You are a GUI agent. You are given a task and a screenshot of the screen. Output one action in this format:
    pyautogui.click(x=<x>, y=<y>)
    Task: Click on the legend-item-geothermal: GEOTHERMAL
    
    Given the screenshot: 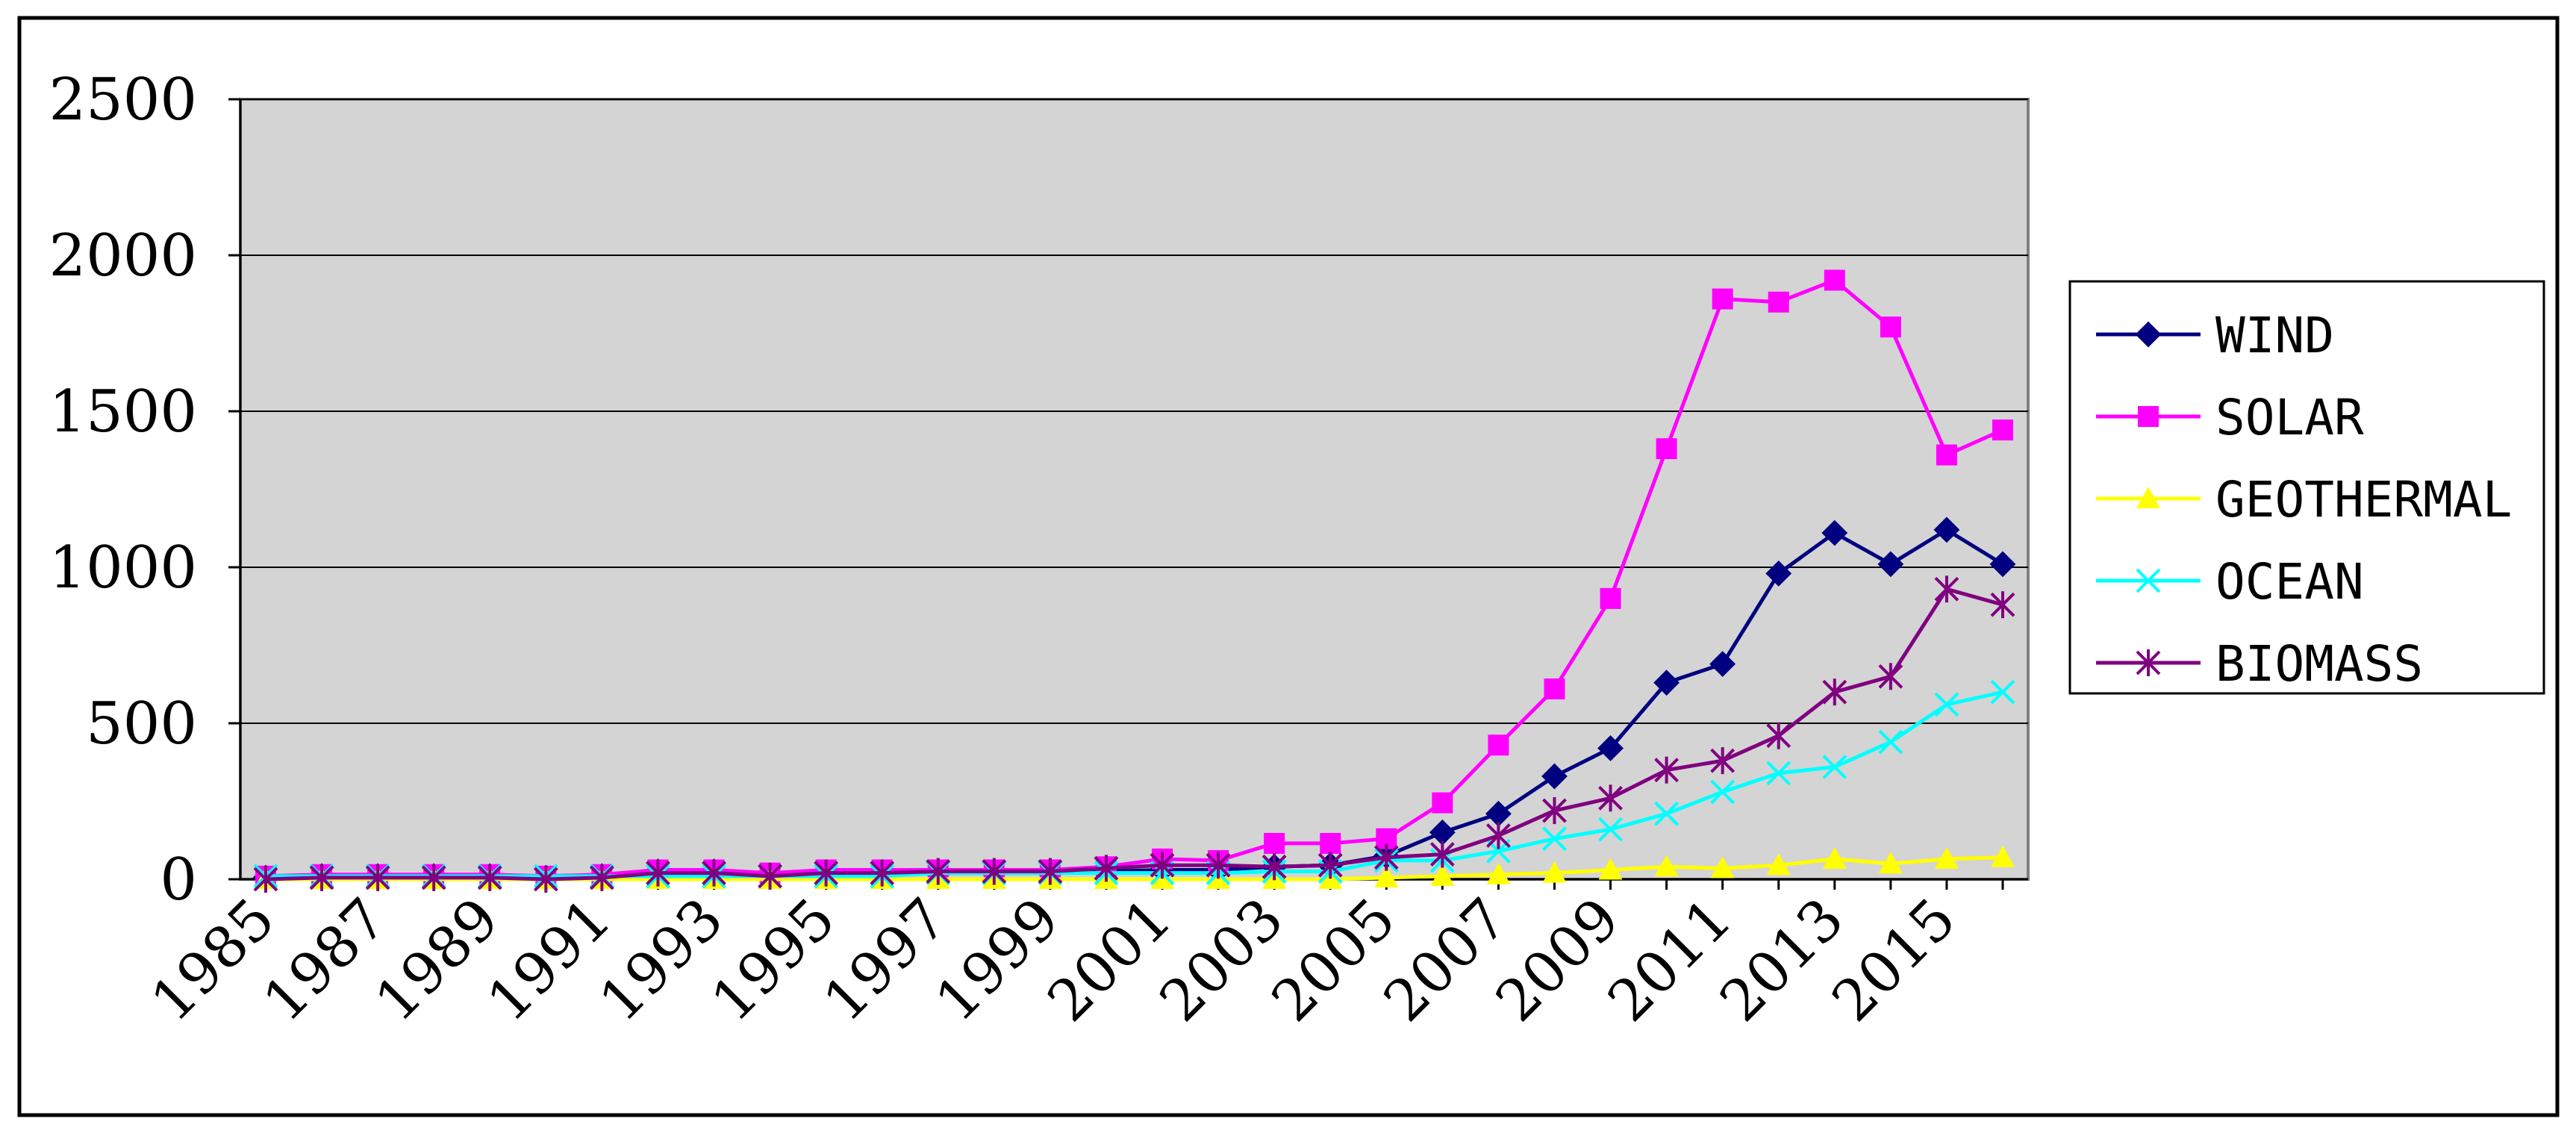 What is the action you would take?
    pyautogui.click(x=2304, y=499)
    